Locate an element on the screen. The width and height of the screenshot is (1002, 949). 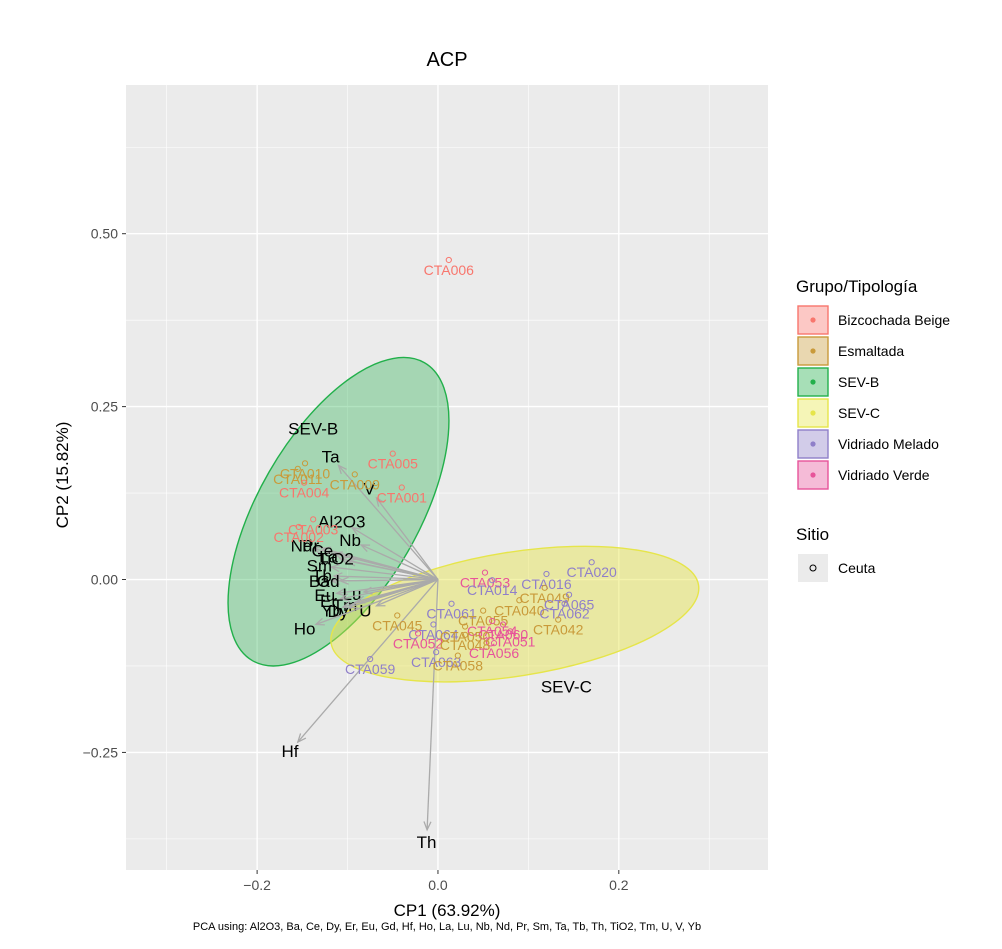
legend-label: Vidriado Verde is located at coordinates (884, 475).